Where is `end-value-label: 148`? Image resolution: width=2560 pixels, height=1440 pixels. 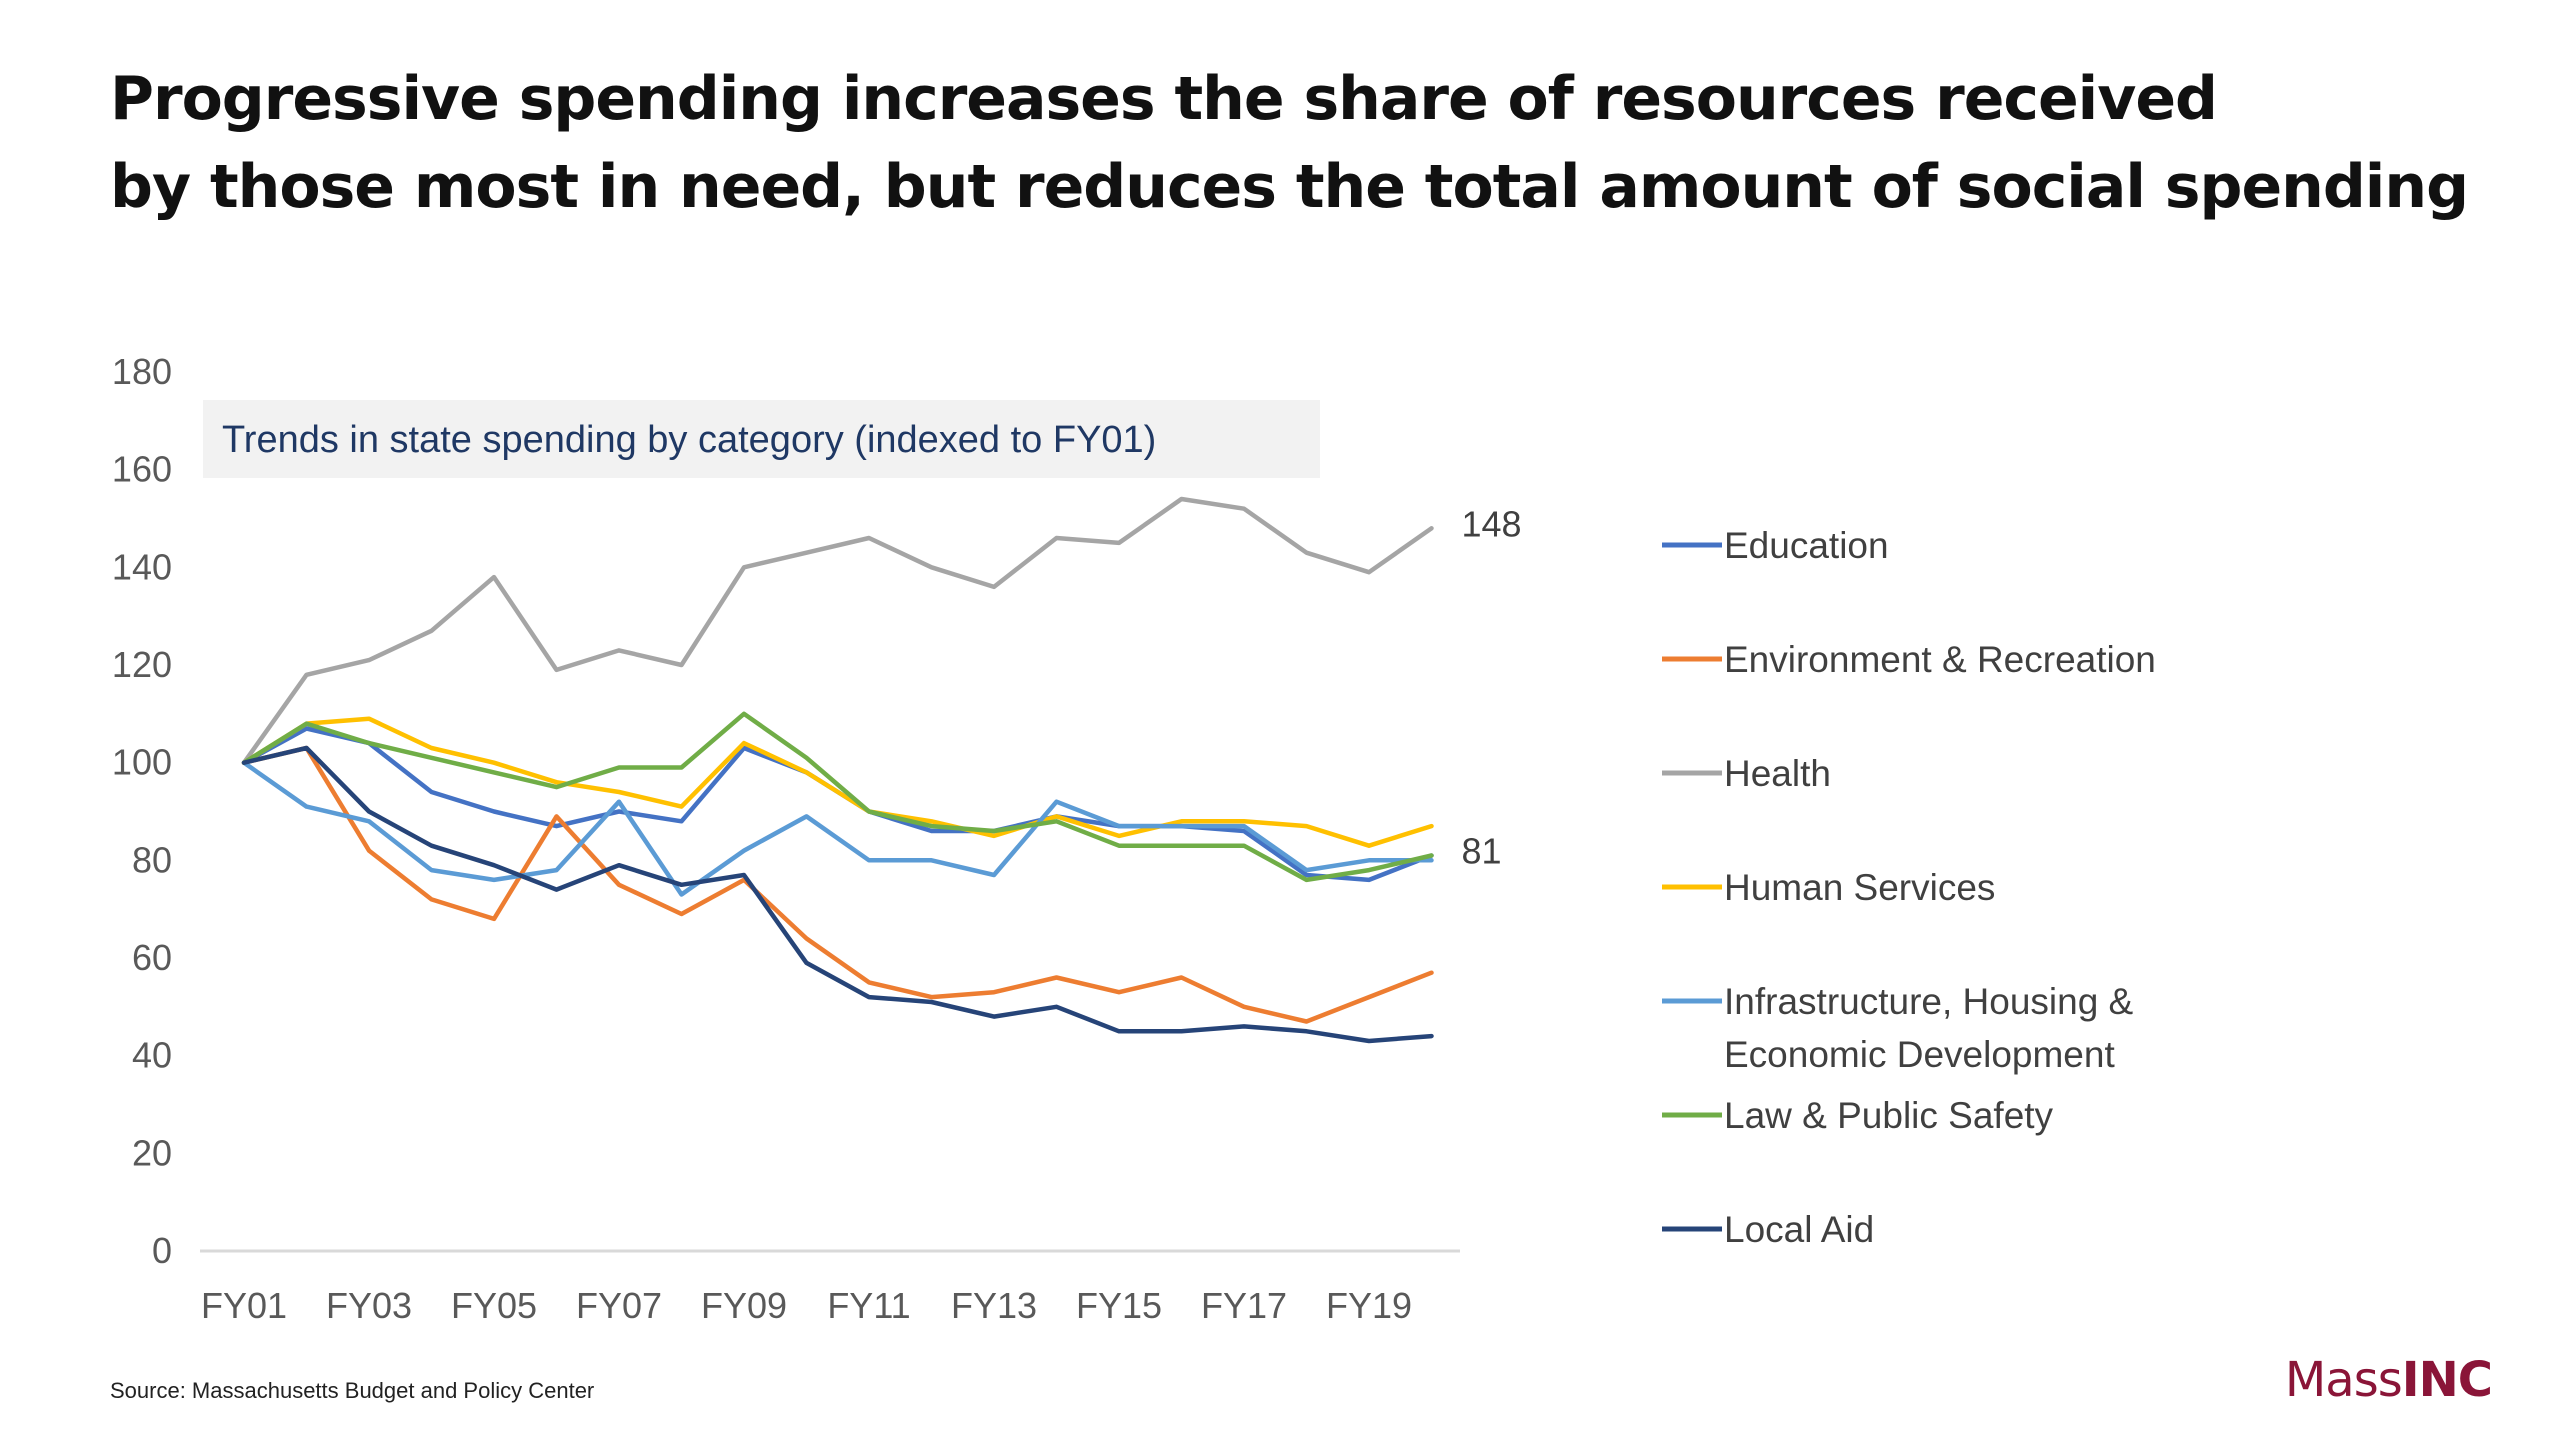
end-value-label: 148 is located at coordinates (1492, 523).